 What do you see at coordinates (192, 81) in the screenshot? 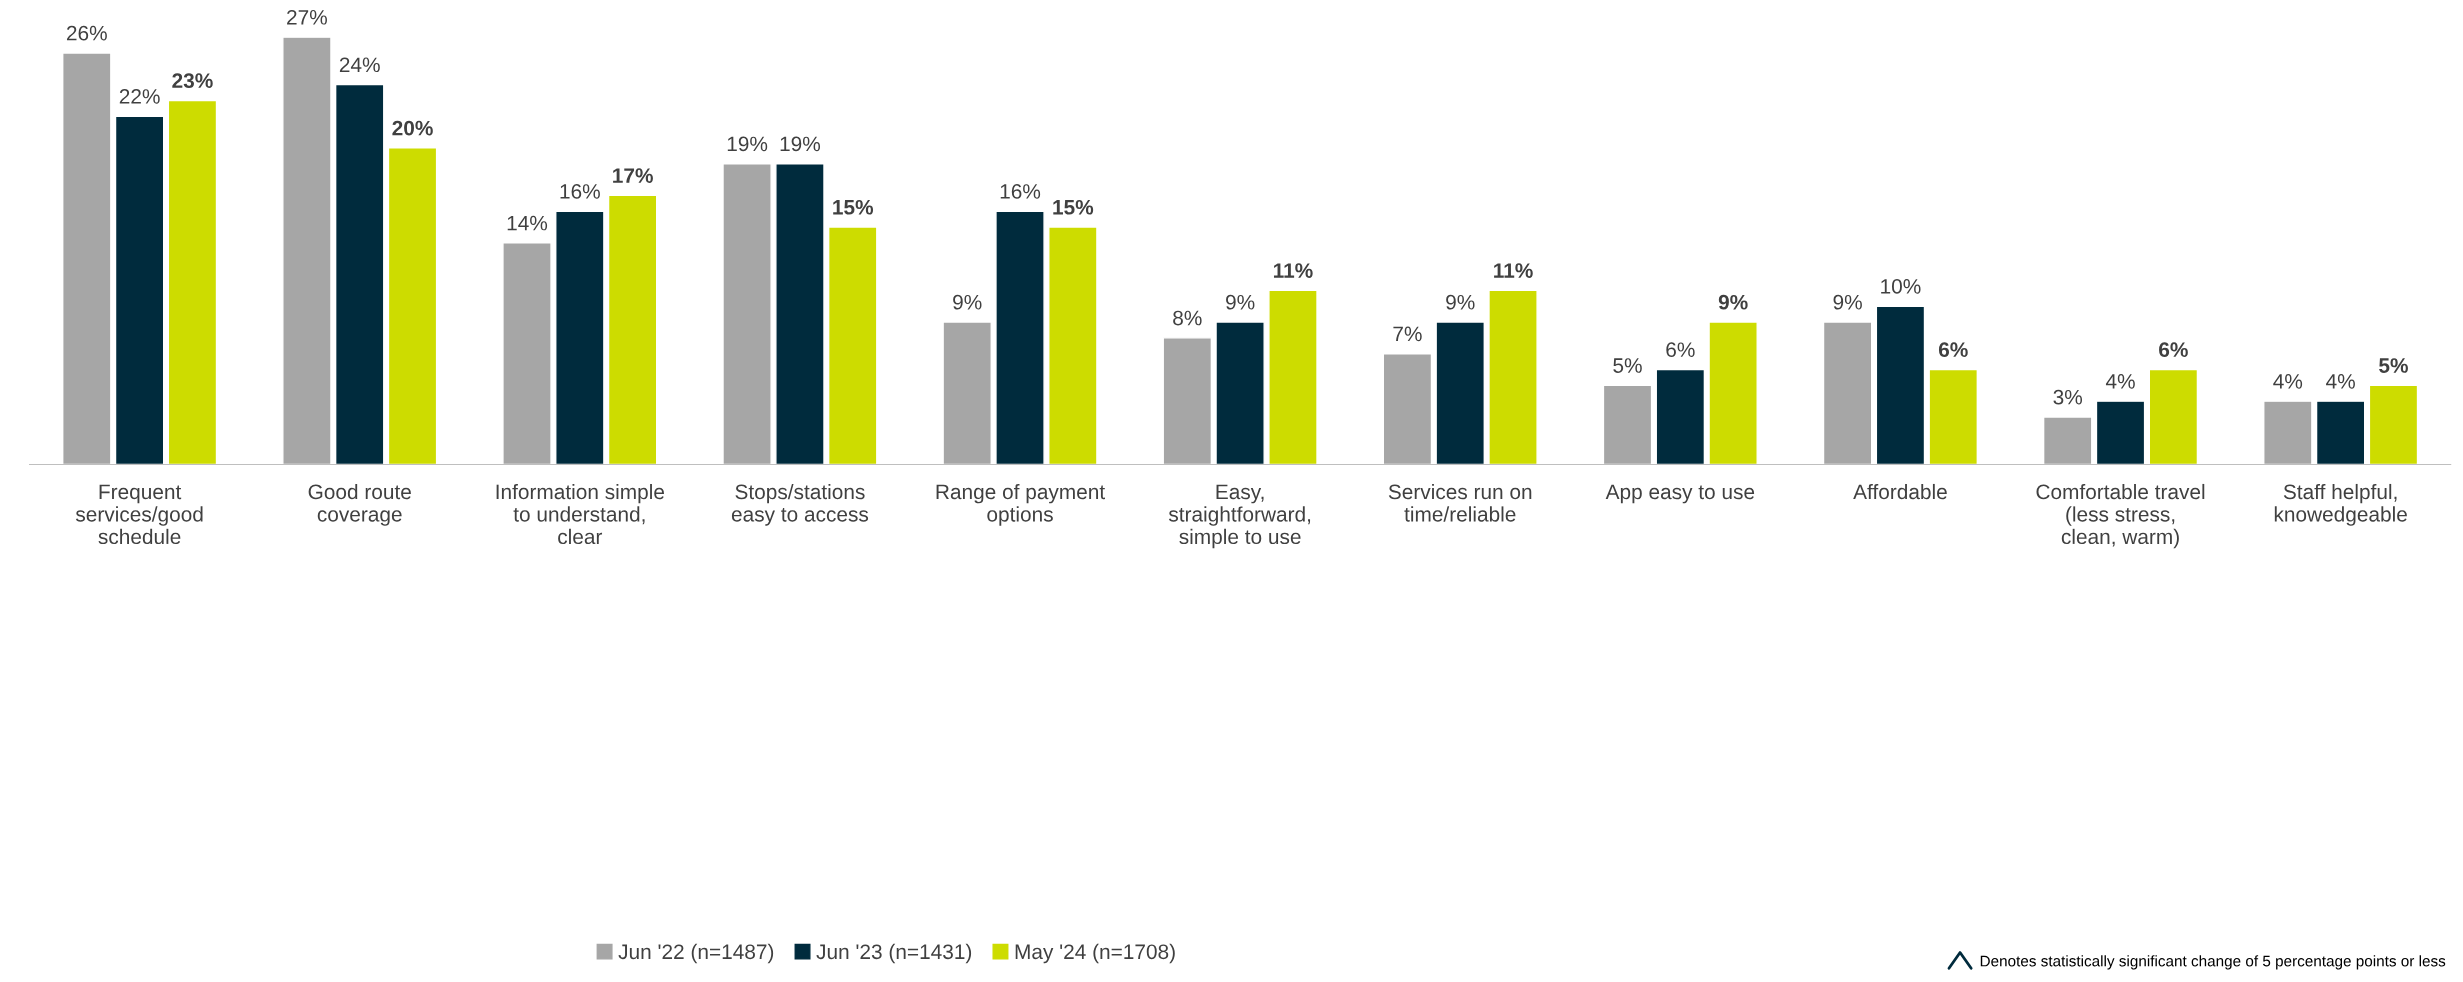
I see `data-label: 23%` at bounding box center [192, 81].